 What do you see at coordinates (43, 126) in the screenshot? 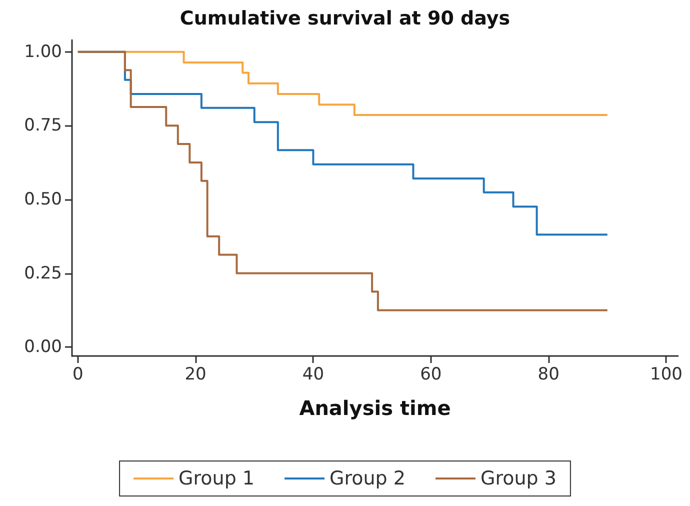
I see `y-tick-label: 0.75` at bounding box center [43, 126].